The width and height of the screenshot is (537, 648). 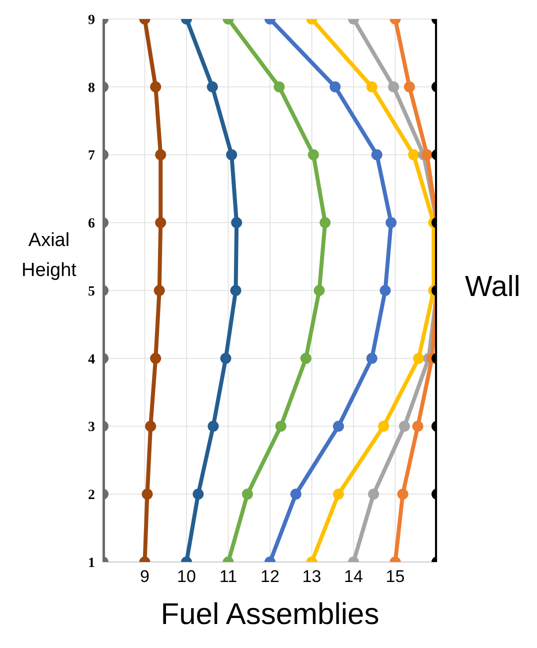 I want to click on y-tick-label: 6, so click(x=91, y=224).